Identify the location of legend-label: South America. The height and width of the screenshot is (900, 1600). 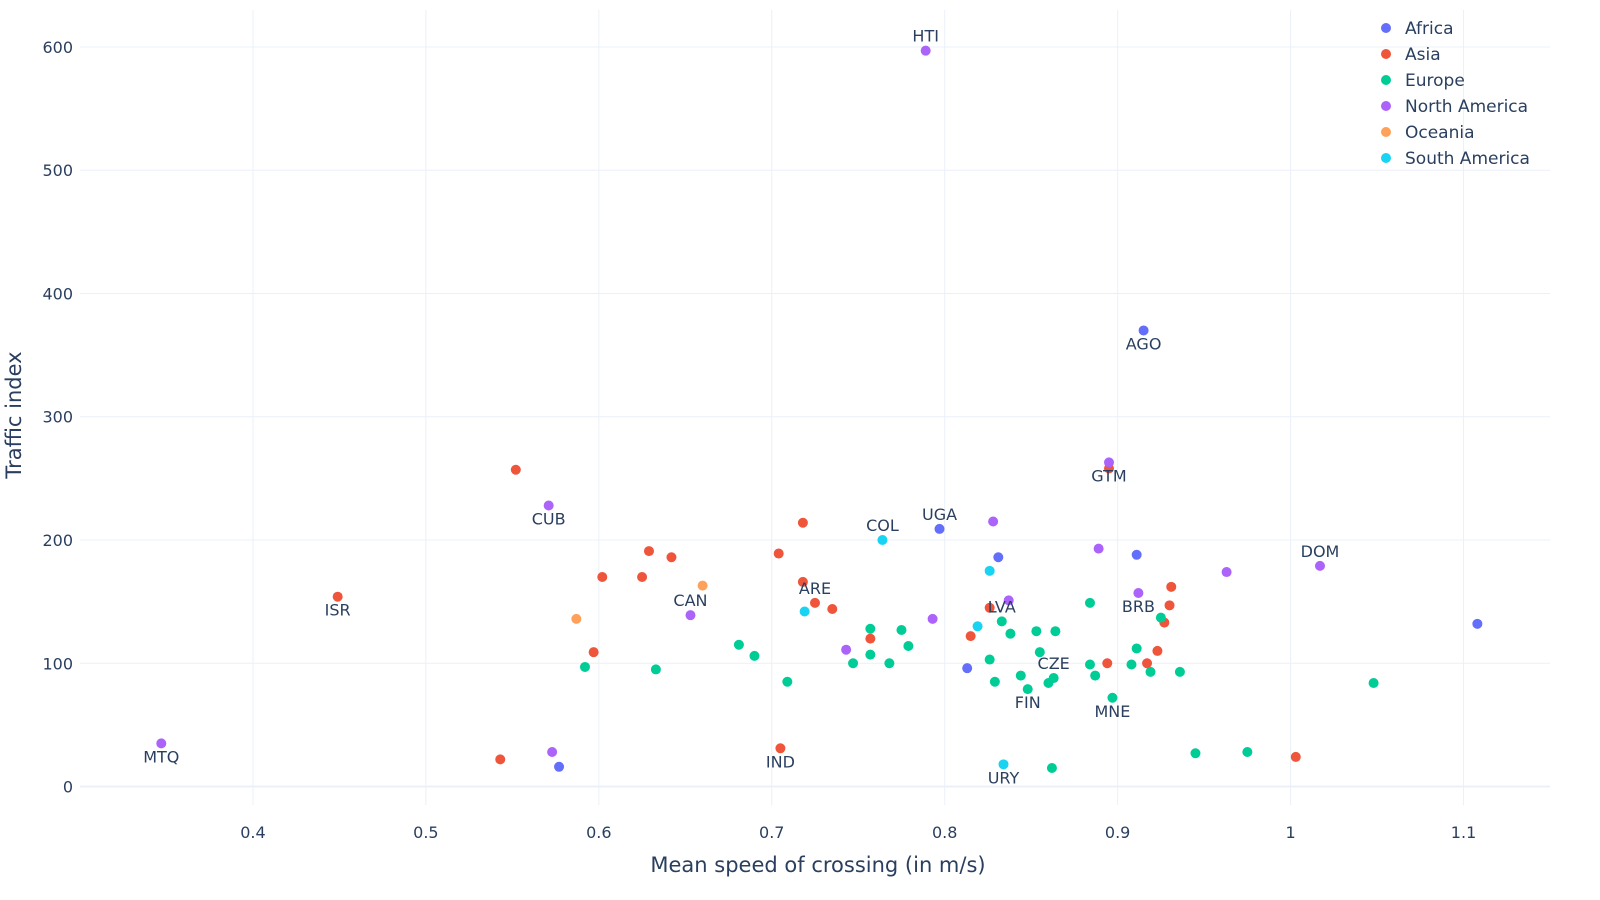
(1467, 159).